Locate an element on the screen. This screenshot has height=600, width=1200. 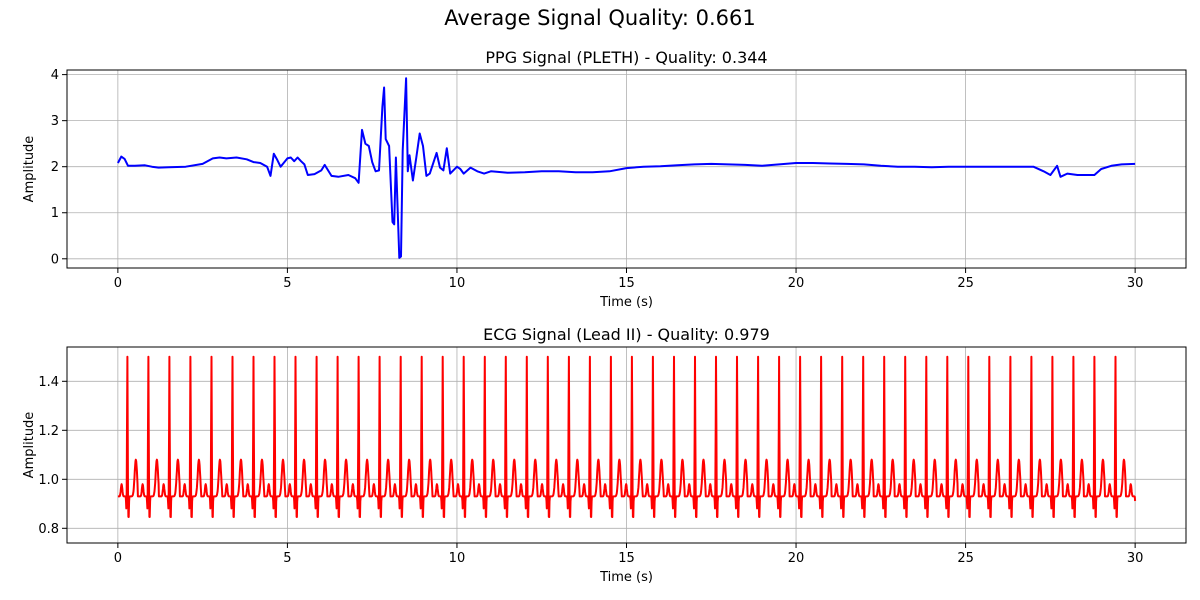
y-tick-label: 3 is located at coordinates (55, 121).